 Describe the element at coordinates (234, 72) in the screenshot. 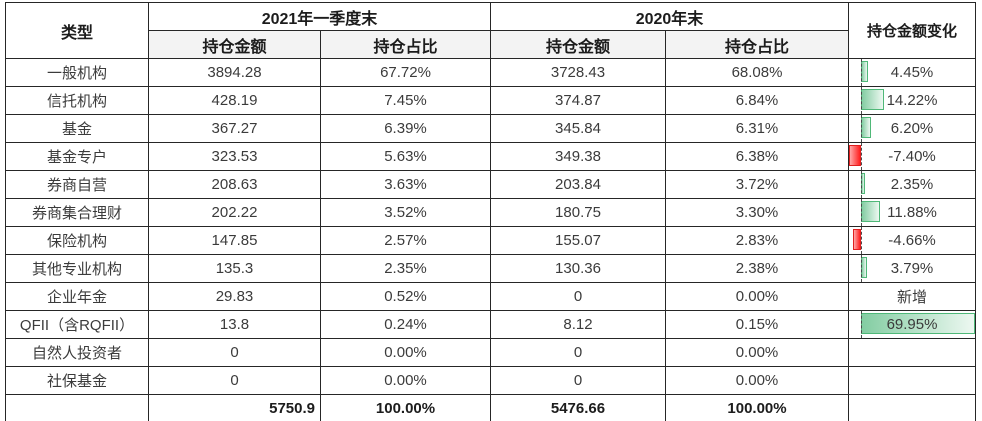

I see `amount-2021-cell: 3894.28` at that location.